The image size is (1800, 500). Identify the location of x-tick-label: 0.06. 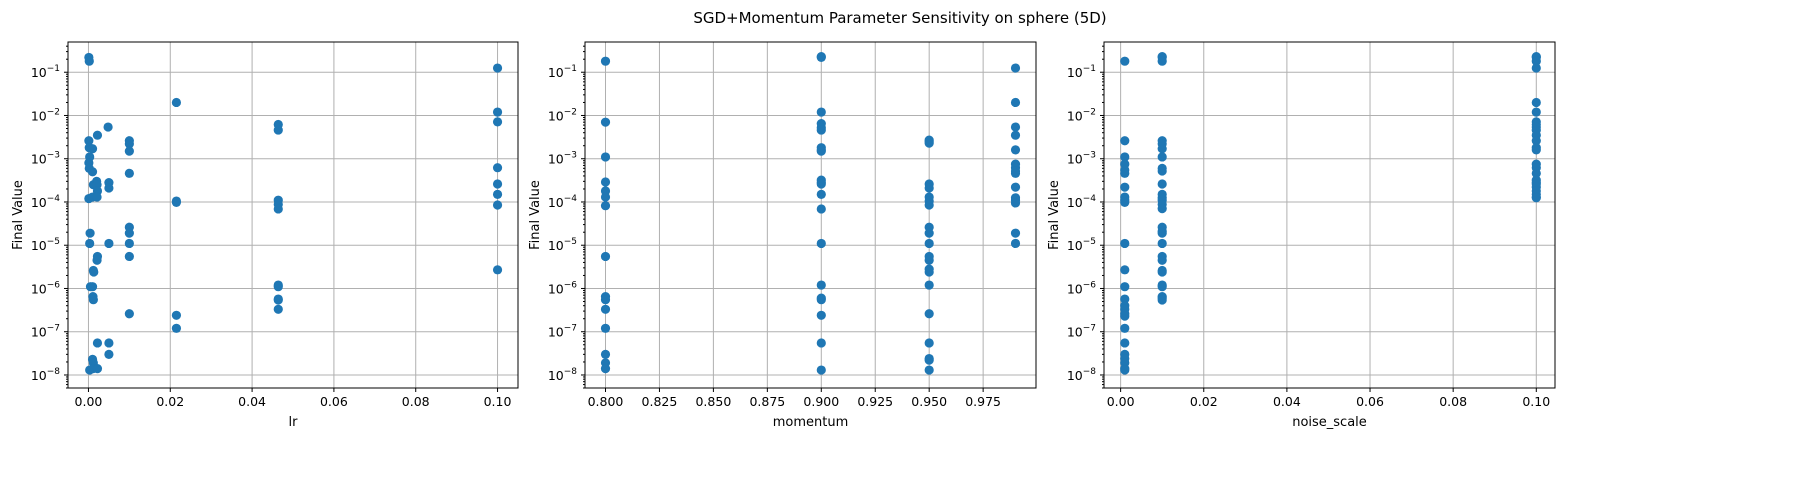
(334, 401).